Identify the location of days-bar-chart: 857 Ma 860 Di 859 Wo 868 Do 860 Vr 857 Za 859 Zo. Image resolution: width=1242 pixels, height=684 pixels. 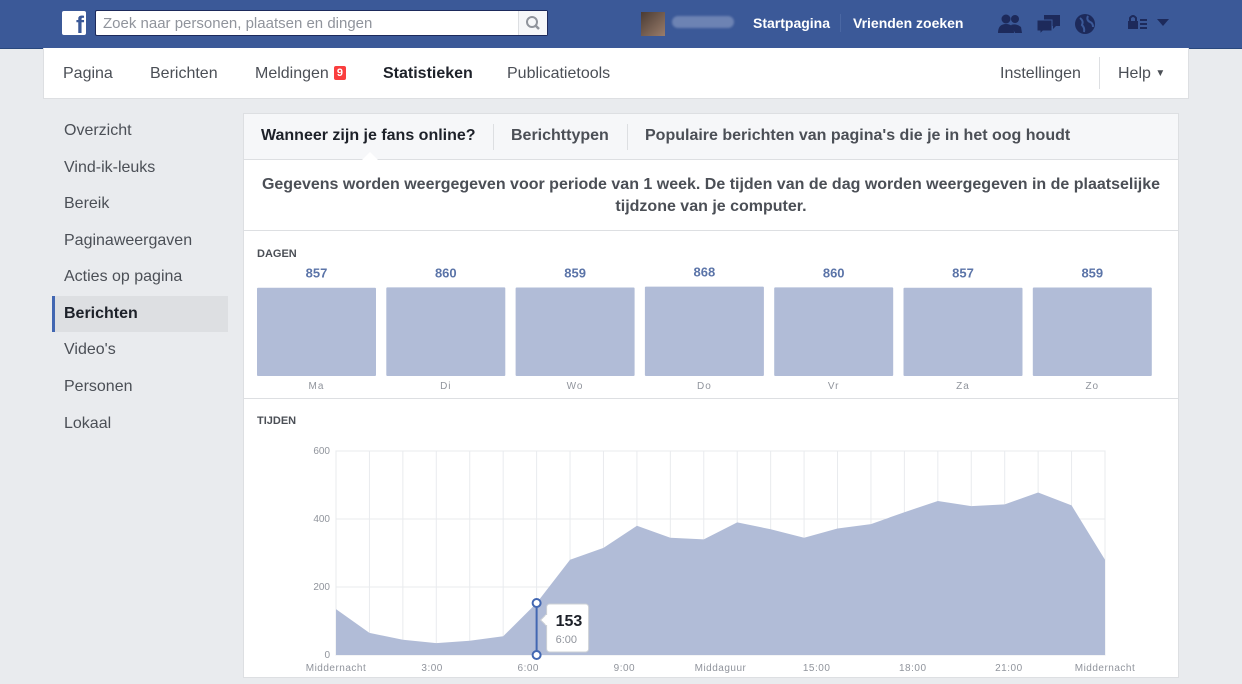
(704, 328).